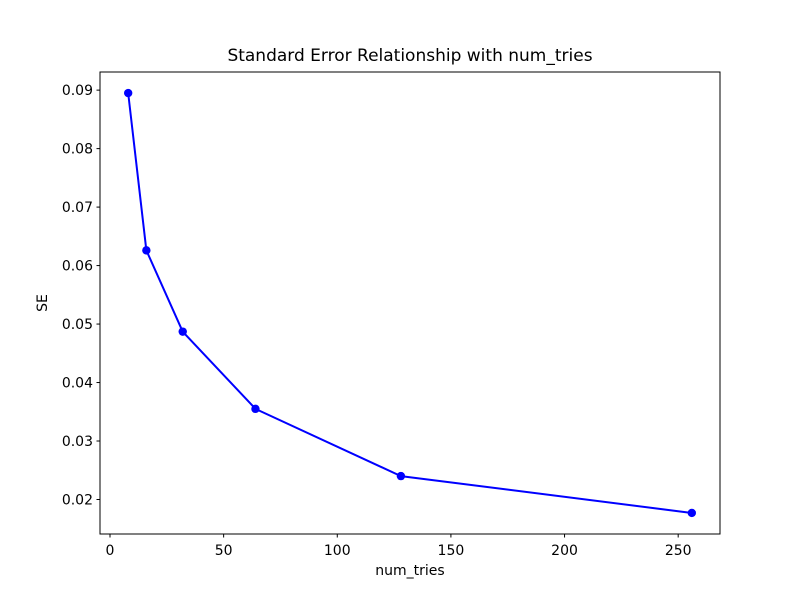 This screenshot has width=800, height=600. Describe the element at coordinates (77, 91) in the screenshot. I see `y-tick-label: 0.09` at that location.